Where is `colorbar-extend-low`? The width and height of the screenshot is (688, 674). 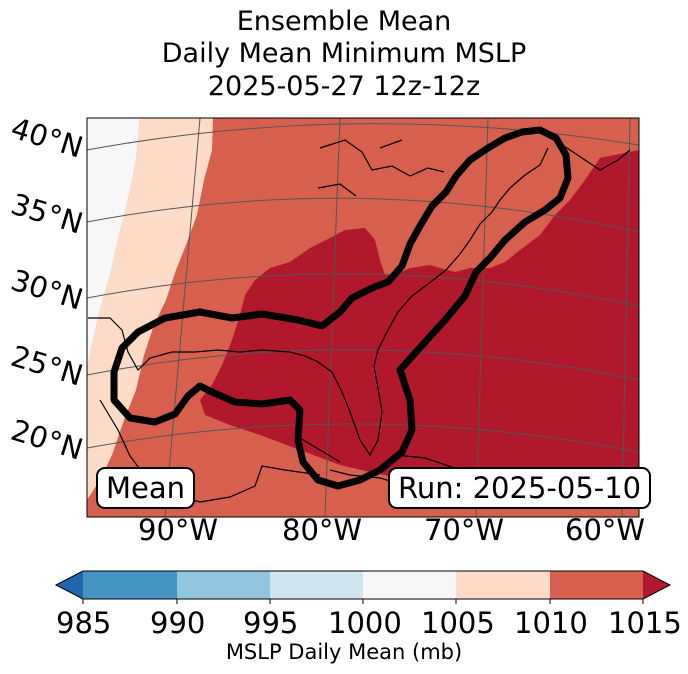 colorbar-extend-low is located at coordinates (69, 585).